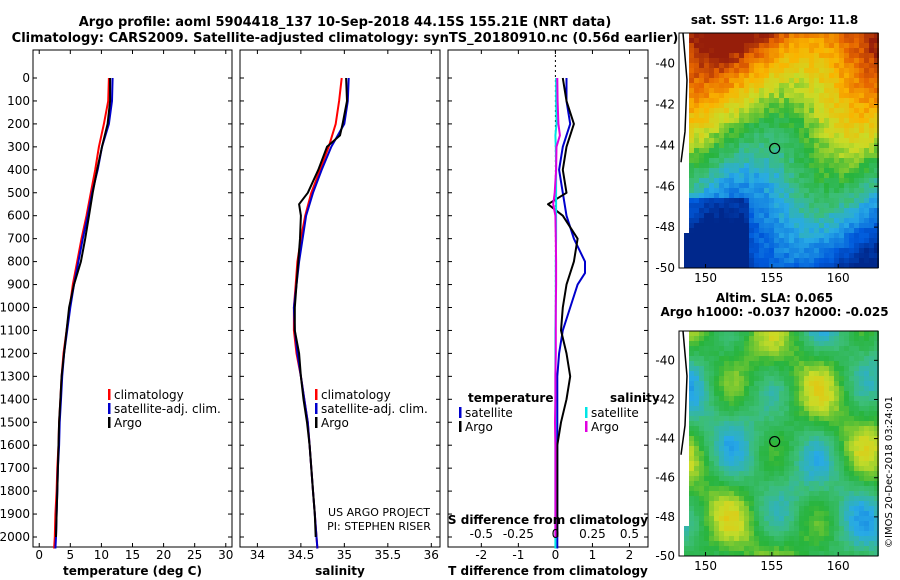 Image resolution: width=900 pixels, height=580 pixels. I want to click on x-tick-label: 35.5, so click(387, 555).